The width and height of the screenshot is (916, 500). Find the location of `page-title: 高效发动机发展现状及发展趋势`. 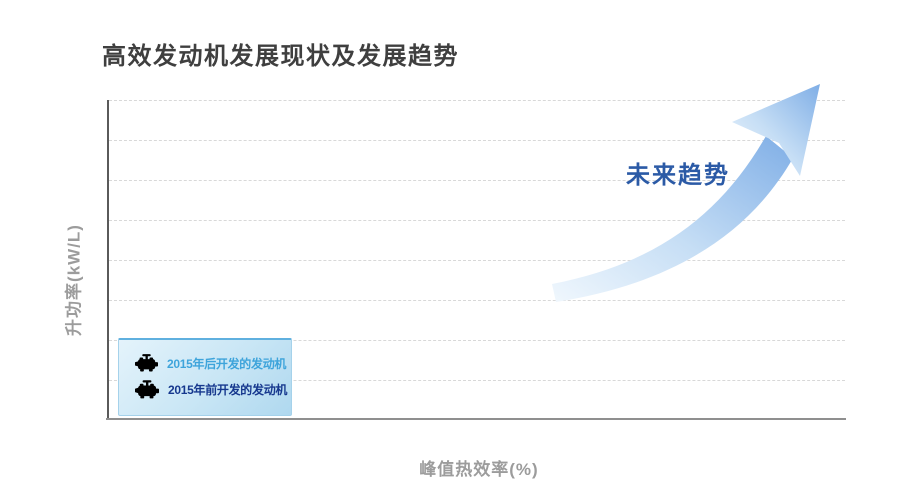

page-title: 高效发动机发展现状及发展趋势 is located at coordinates (280, 56).